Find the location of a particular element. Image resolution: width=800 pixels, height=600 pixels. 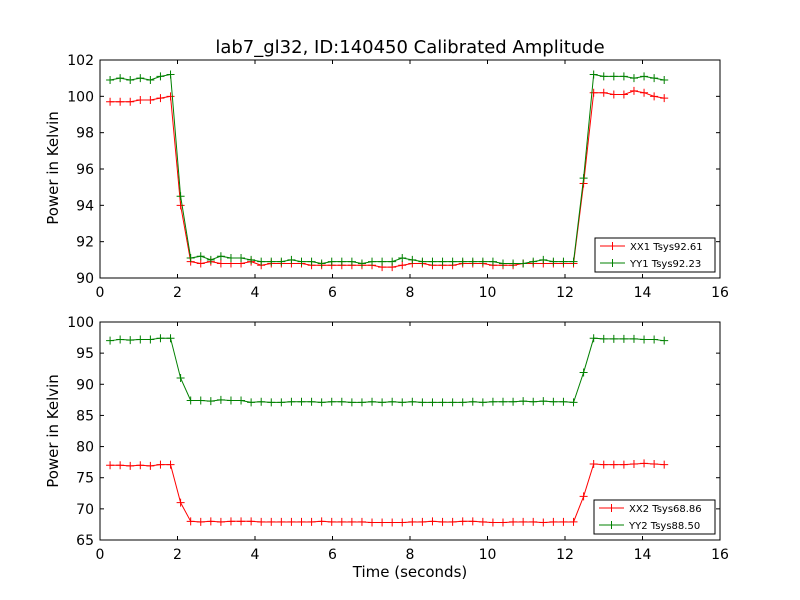

top-y-tick-label: 92 is located at coordinates (85, 243).